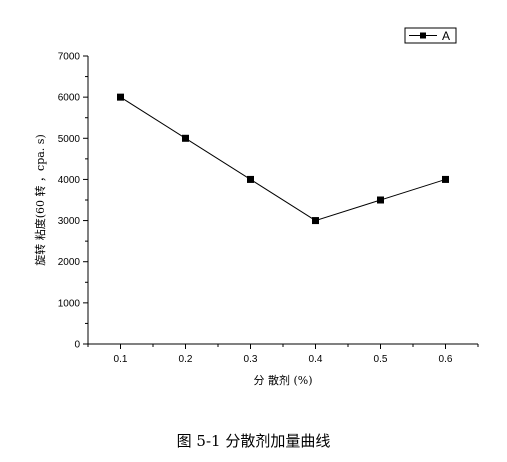 The image size is (507, 462). Describe the element at coordinates (282, 380) in the screenshot. I see `x-axis-title: 分 散剂 (%)` at that location.